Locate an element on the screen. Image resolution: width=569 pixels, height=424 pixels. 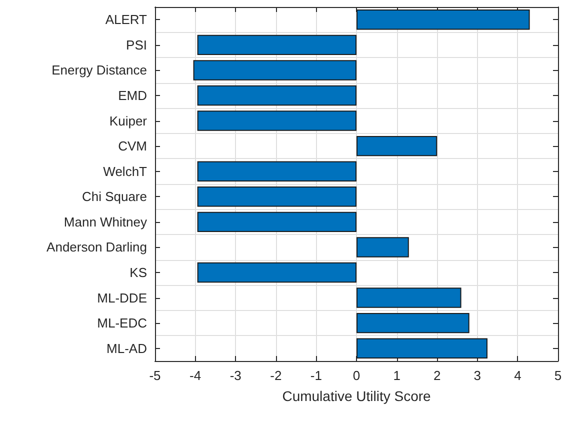
x-tick-label: -4 is located at coordinates (196, 375).